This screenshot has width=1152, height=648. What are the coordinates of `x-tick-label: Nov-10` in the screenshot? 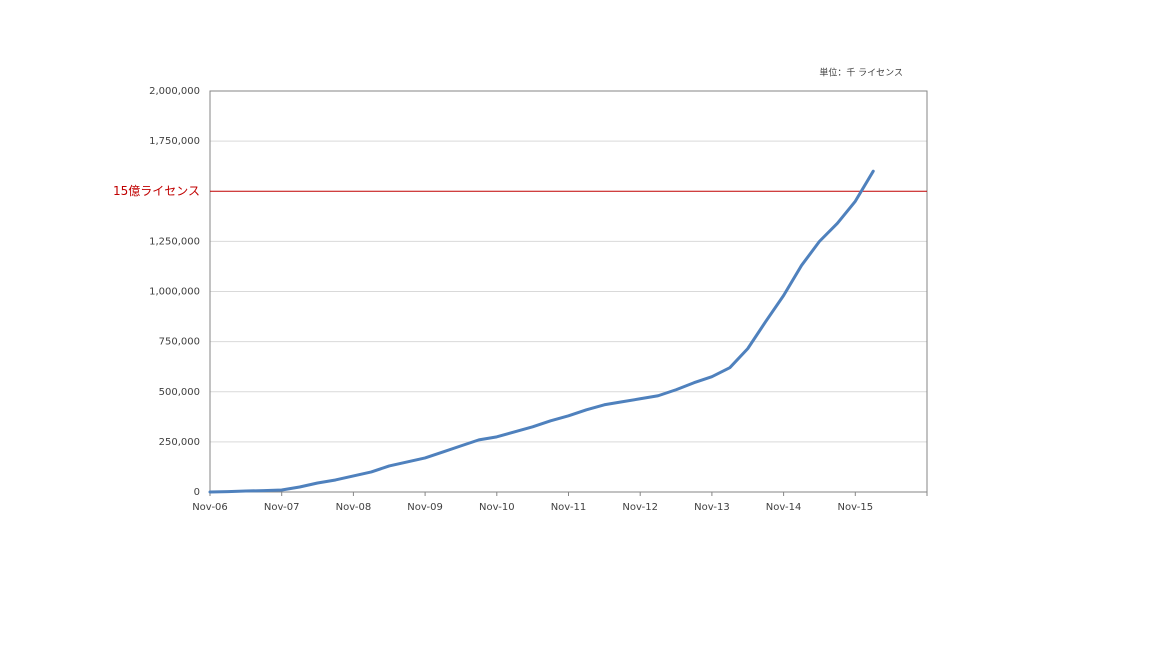 It's located at (497, 507).